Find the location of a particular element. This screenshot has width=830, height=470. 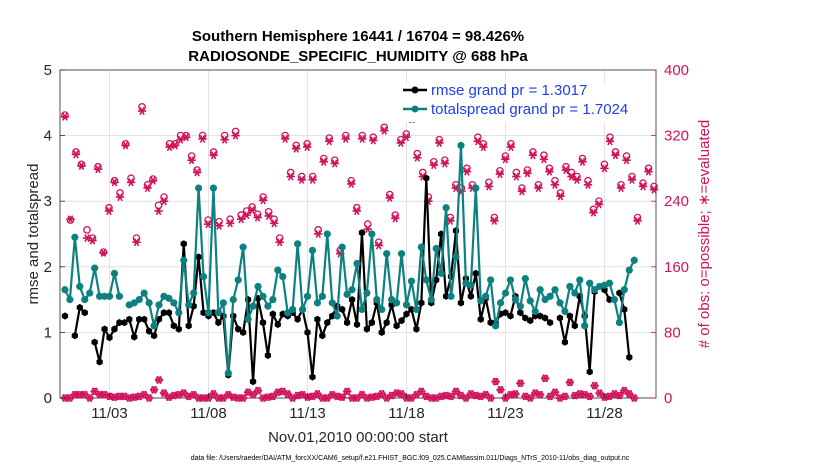

y2-tick-label: 240 is located at coordinates (676, 201).